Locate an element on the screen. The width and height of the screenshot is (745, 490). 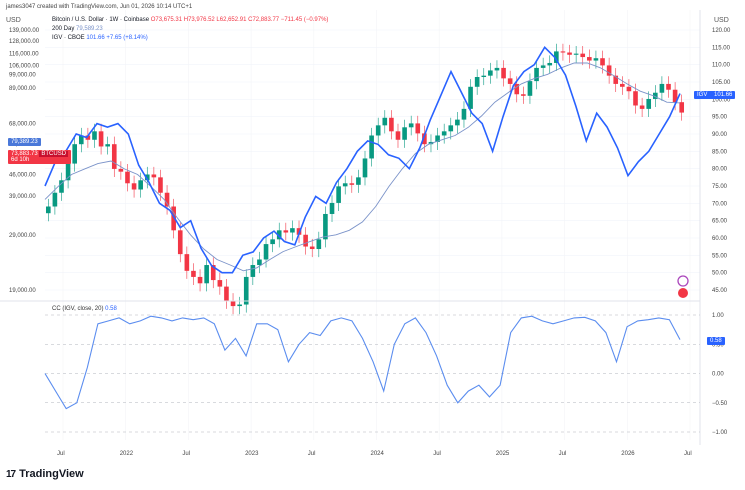
igv-label: IGV is located at coordinates (702, 95).